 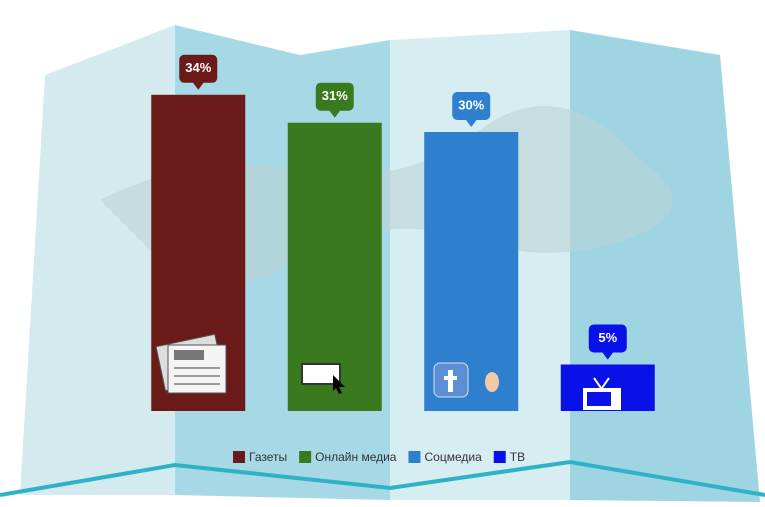 I want to click on legend-label: Соцмедиа, so click(x=453, y=457).